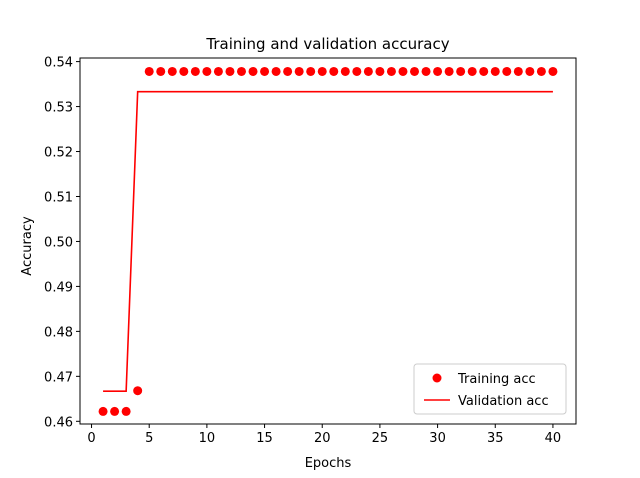 Image resolution: width=640 pixels, height=478 pixels. What do you see at coordinates (58, 287) in the screenshot?
I see `y-tick-label: 0.49` at bounding box center [58, 287].